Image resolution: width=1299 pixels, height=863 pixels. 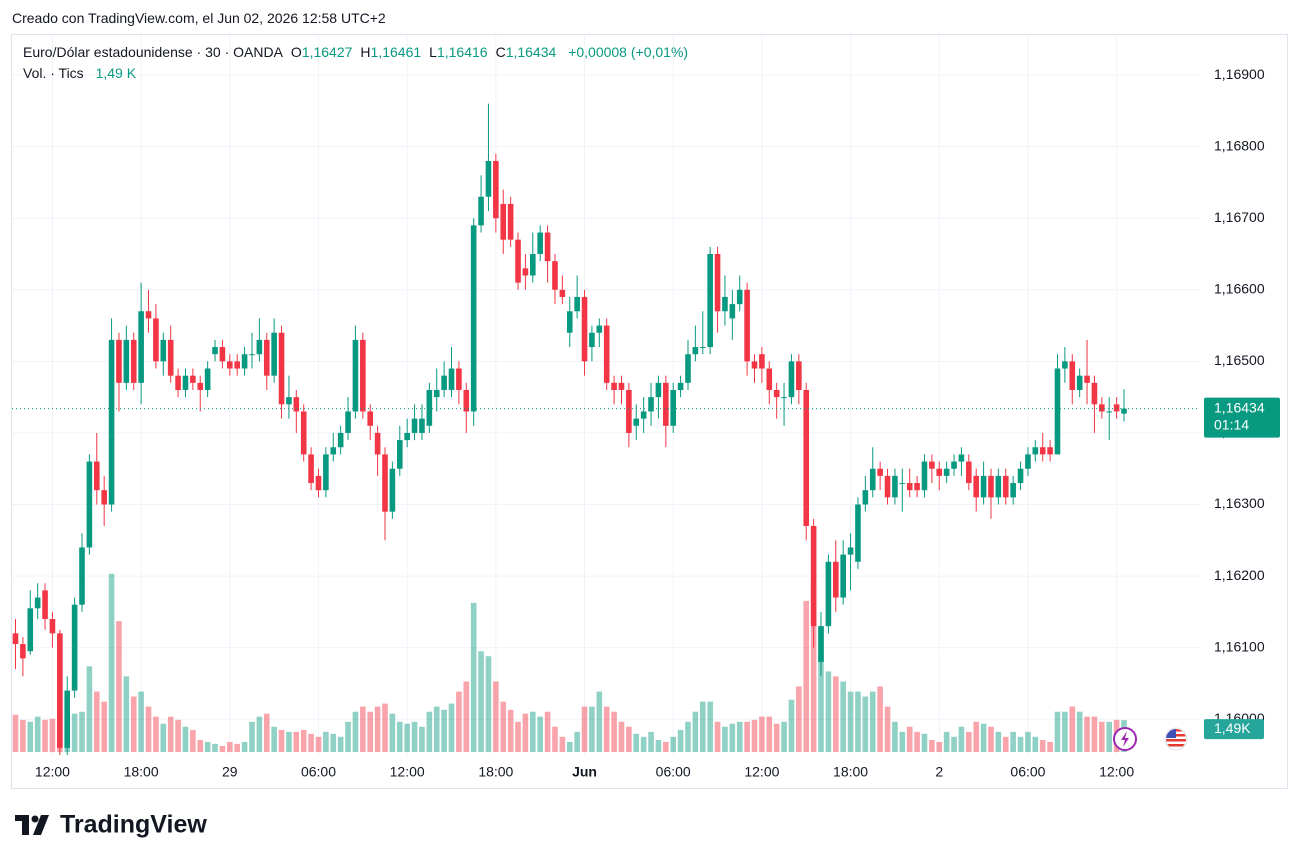 What do you see at coordinates (1150, 739) in the screenshot?
I see `event-icons` at bounding box center [1150, 739].